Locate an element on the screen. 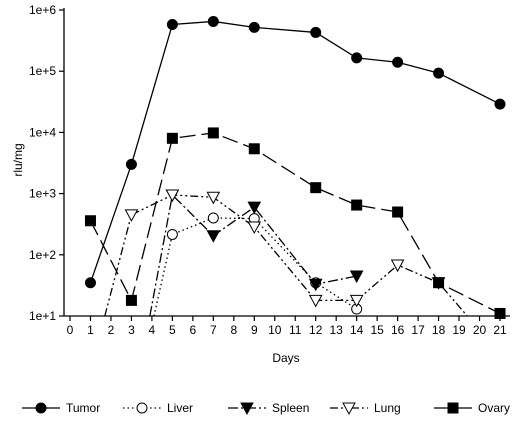 Image resolution: width=520 pixels, height=433 pixels. legend-item-ovary: Ovary is located at coordinates (472, 408).